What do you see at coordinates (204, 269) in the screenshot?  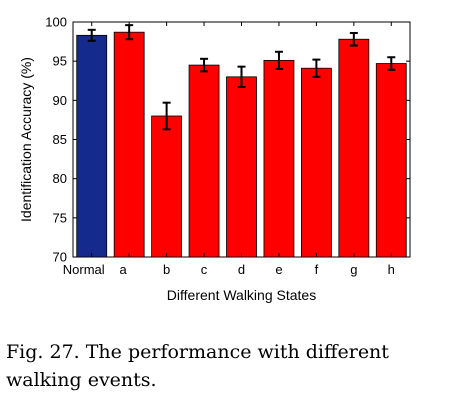 I see `x-tick-label-c: c` at bounding box center [204, 269].